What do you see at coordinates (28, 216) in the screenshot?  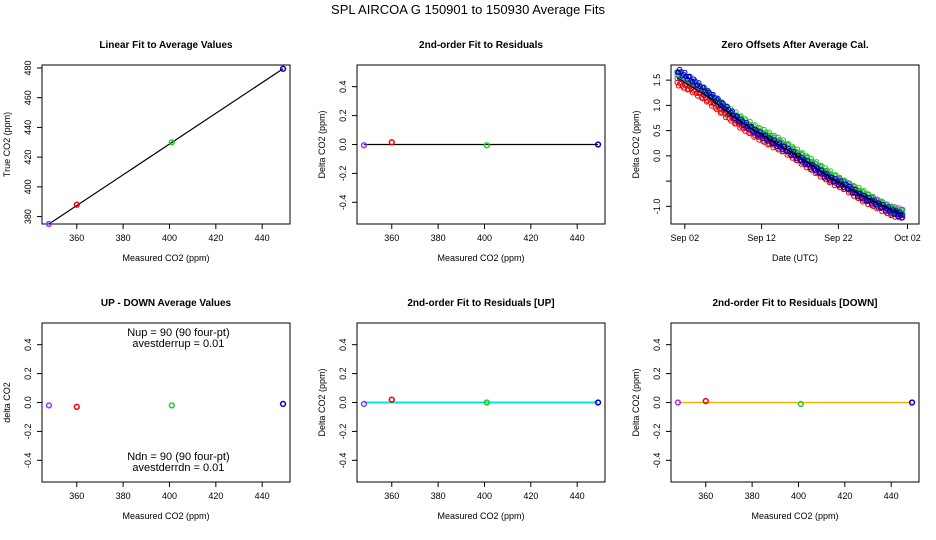 I see `y-tick-label: 380` at bounding box center [28, 216].